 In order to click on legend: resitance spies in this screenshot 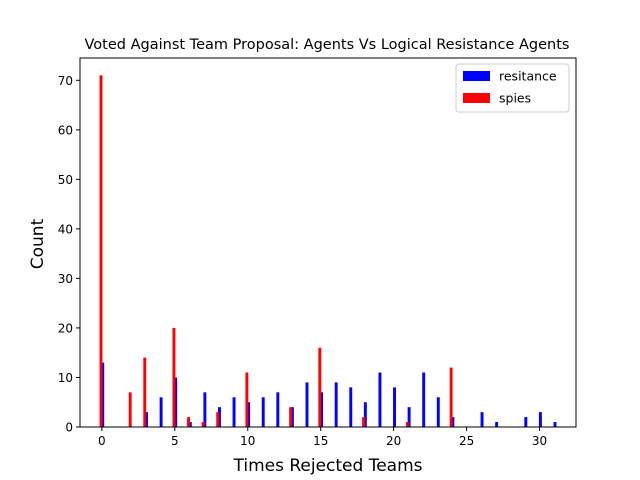, I will do `click(512, 88)`.